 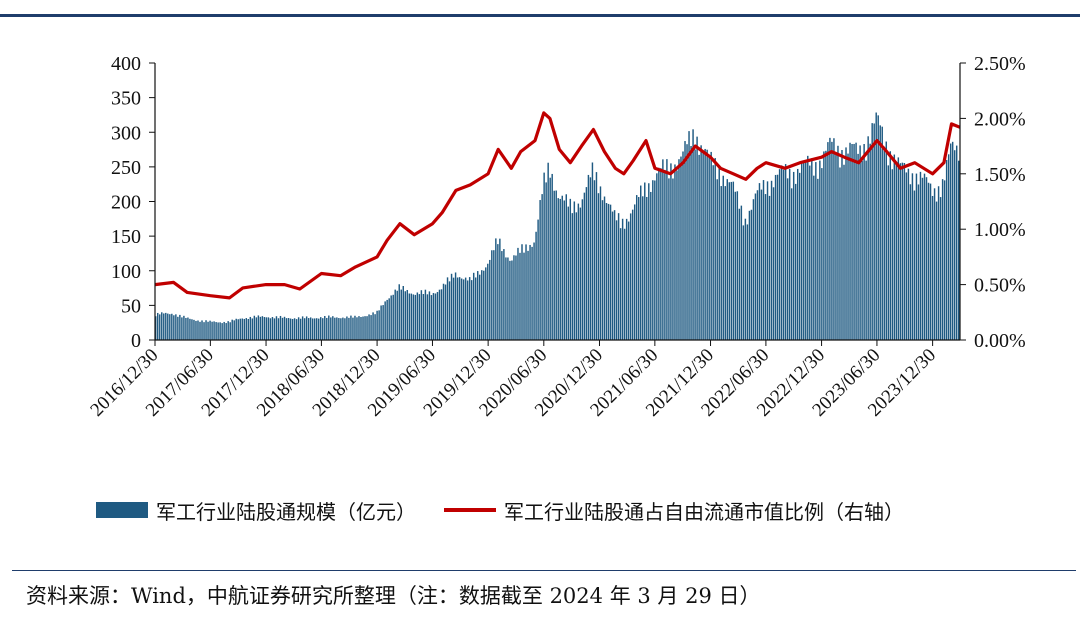 What do you see at coordinates (546, 510) in the screenshot?
I see `legend: 军工行业陆股通规模（亿元） 军工行业陆股通占自由流通市值比例（右轴）` at bounding box center [546, 510].